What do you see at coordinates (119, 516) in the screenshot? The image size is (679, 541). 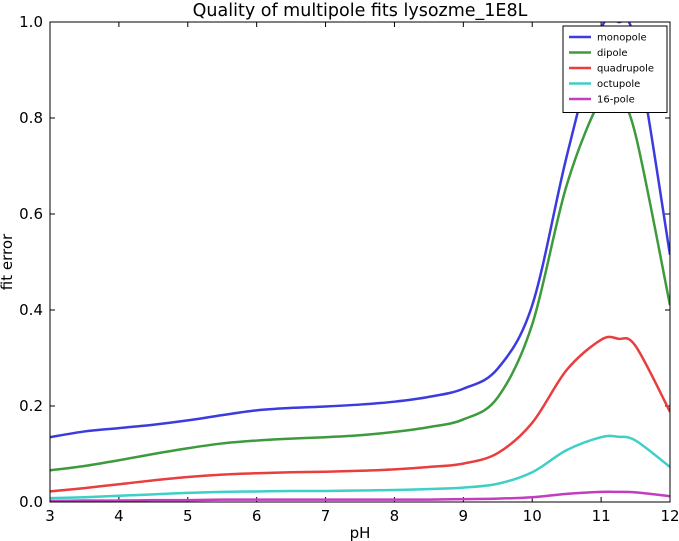 I see `x-tick-label: 4` at bounding box center [119, 516].